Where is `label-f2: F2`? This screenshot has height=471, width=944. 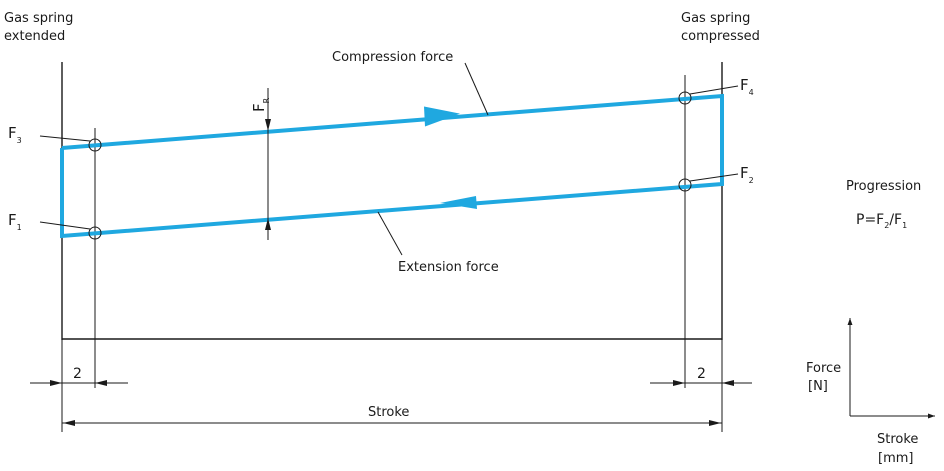 label-f2: F2 is located at coordinates (747, 174).